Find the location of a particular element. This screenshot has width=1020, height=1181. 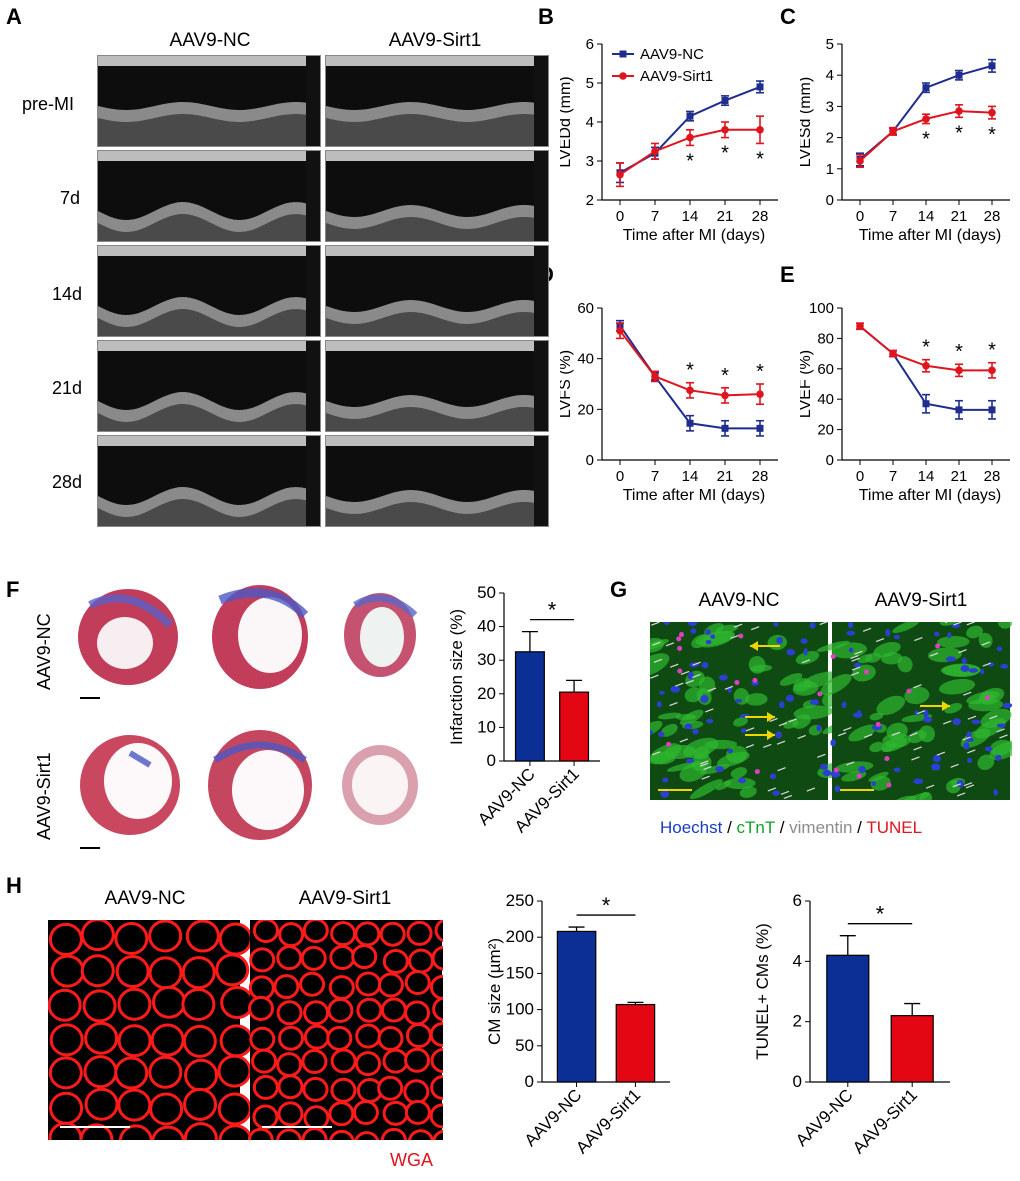

panel-g-stain-legend: Hoechst / cTnT / vimentin / TUNEL is located at coordinates (791, 828).